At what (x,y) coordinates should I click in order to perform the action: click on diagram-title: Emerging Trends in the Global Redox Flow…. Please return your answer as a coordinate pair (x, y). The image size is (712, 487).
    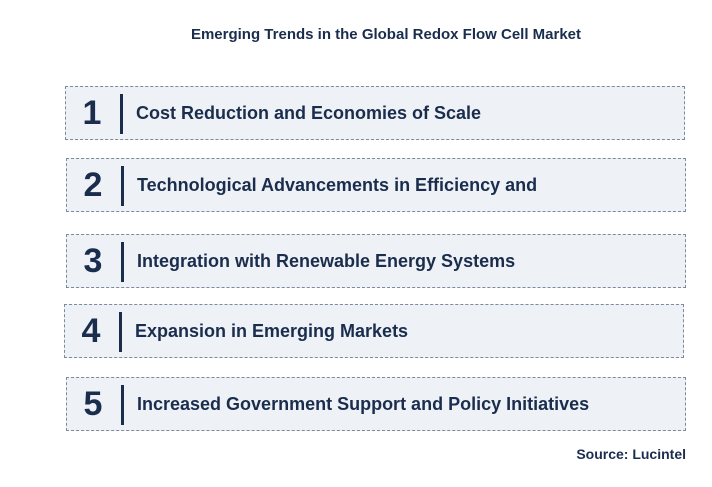
    Looking at the image, I should click on (386, 34).